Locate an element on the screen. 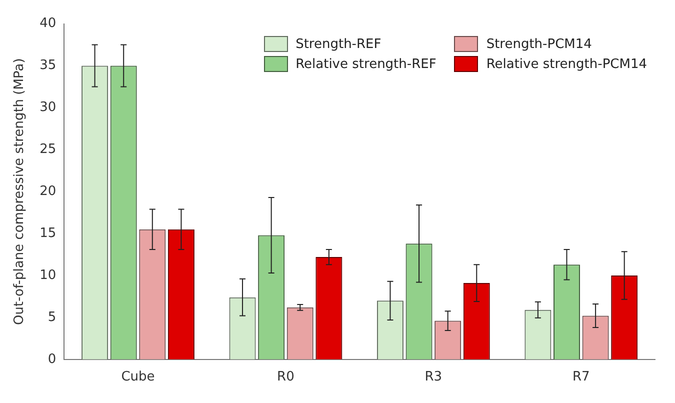  legend-label: Strength-PCM14 is located at coordinates (539, 44).